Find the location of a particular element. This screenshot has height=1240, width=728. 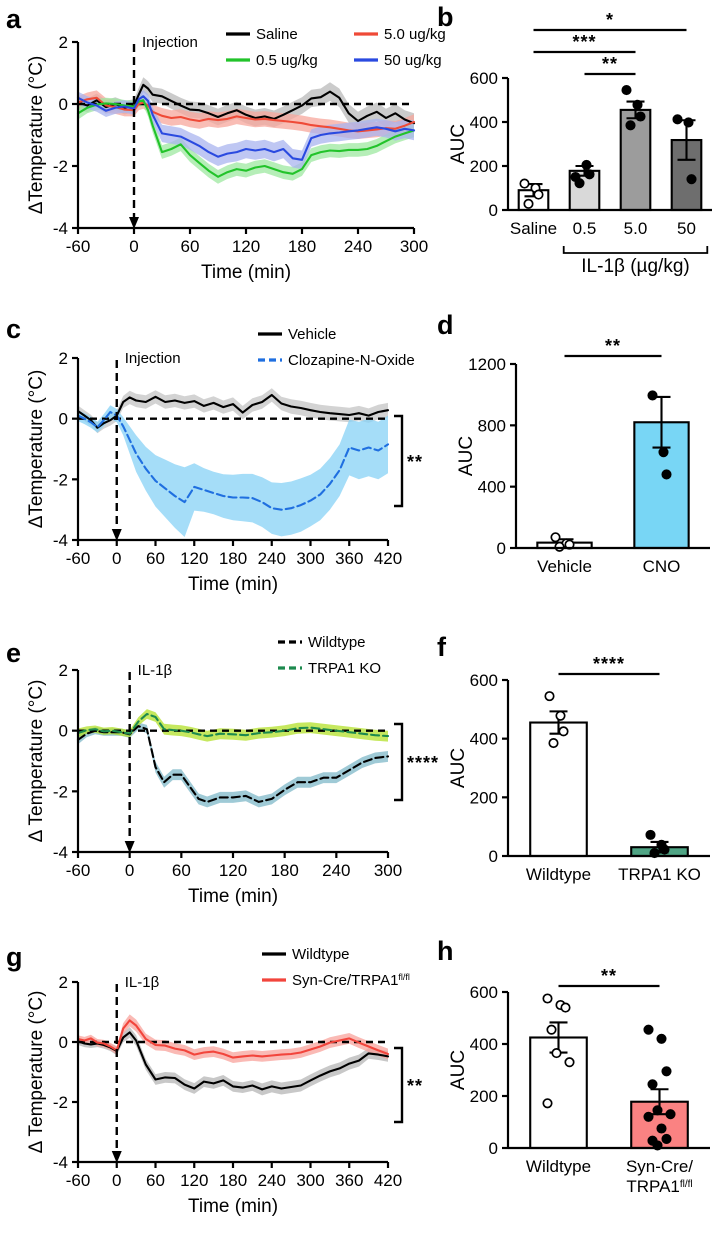

x-tick-label-c-4: 180 is located at coordinates (233, 558).